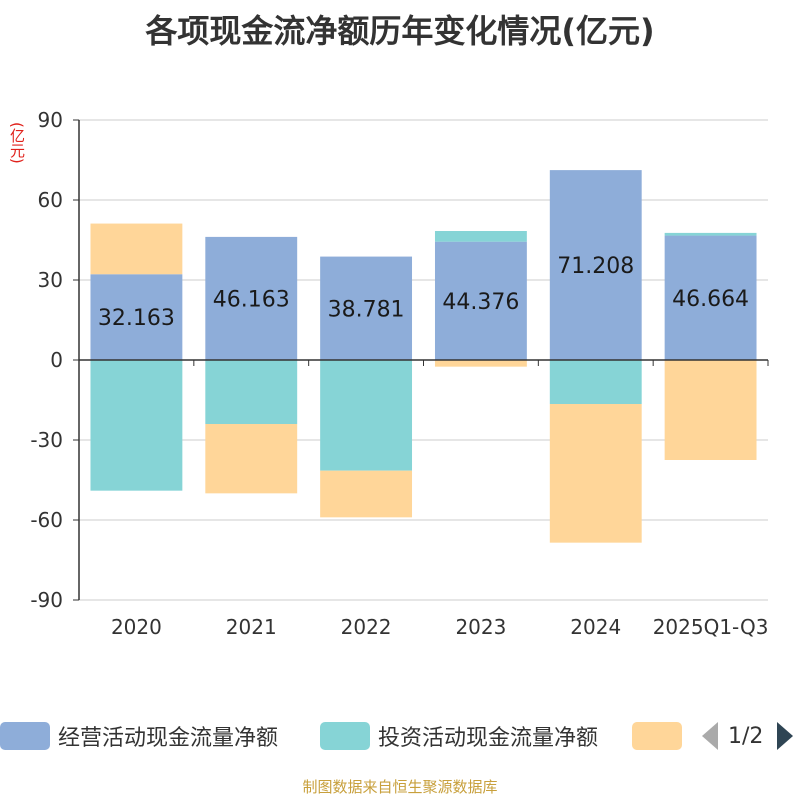 The image size is (800, 800). I want to click on legend-item-financing, so click(661, 736).